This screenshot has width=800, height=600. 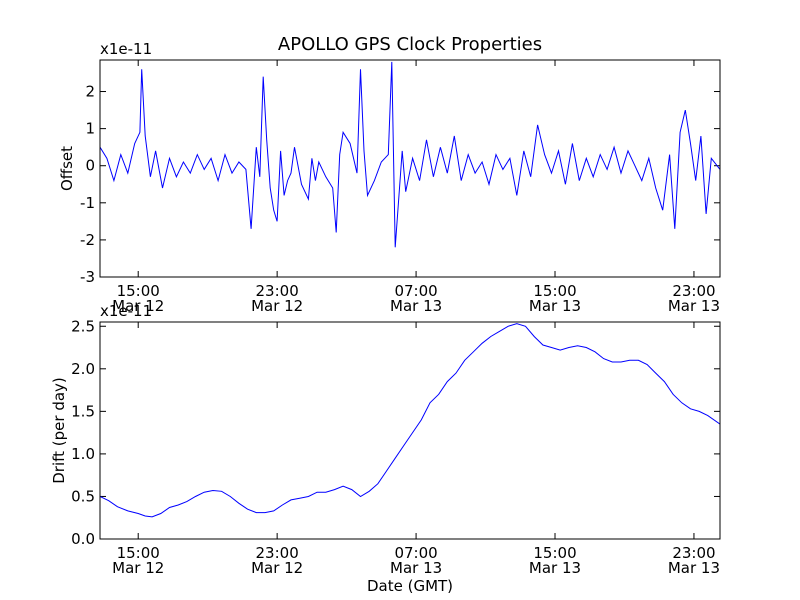 What do you see at coordinates (410, 586) in the screenshot?
I see `drift-x-label: Date (GMT)` at bounding box center [410, 586].